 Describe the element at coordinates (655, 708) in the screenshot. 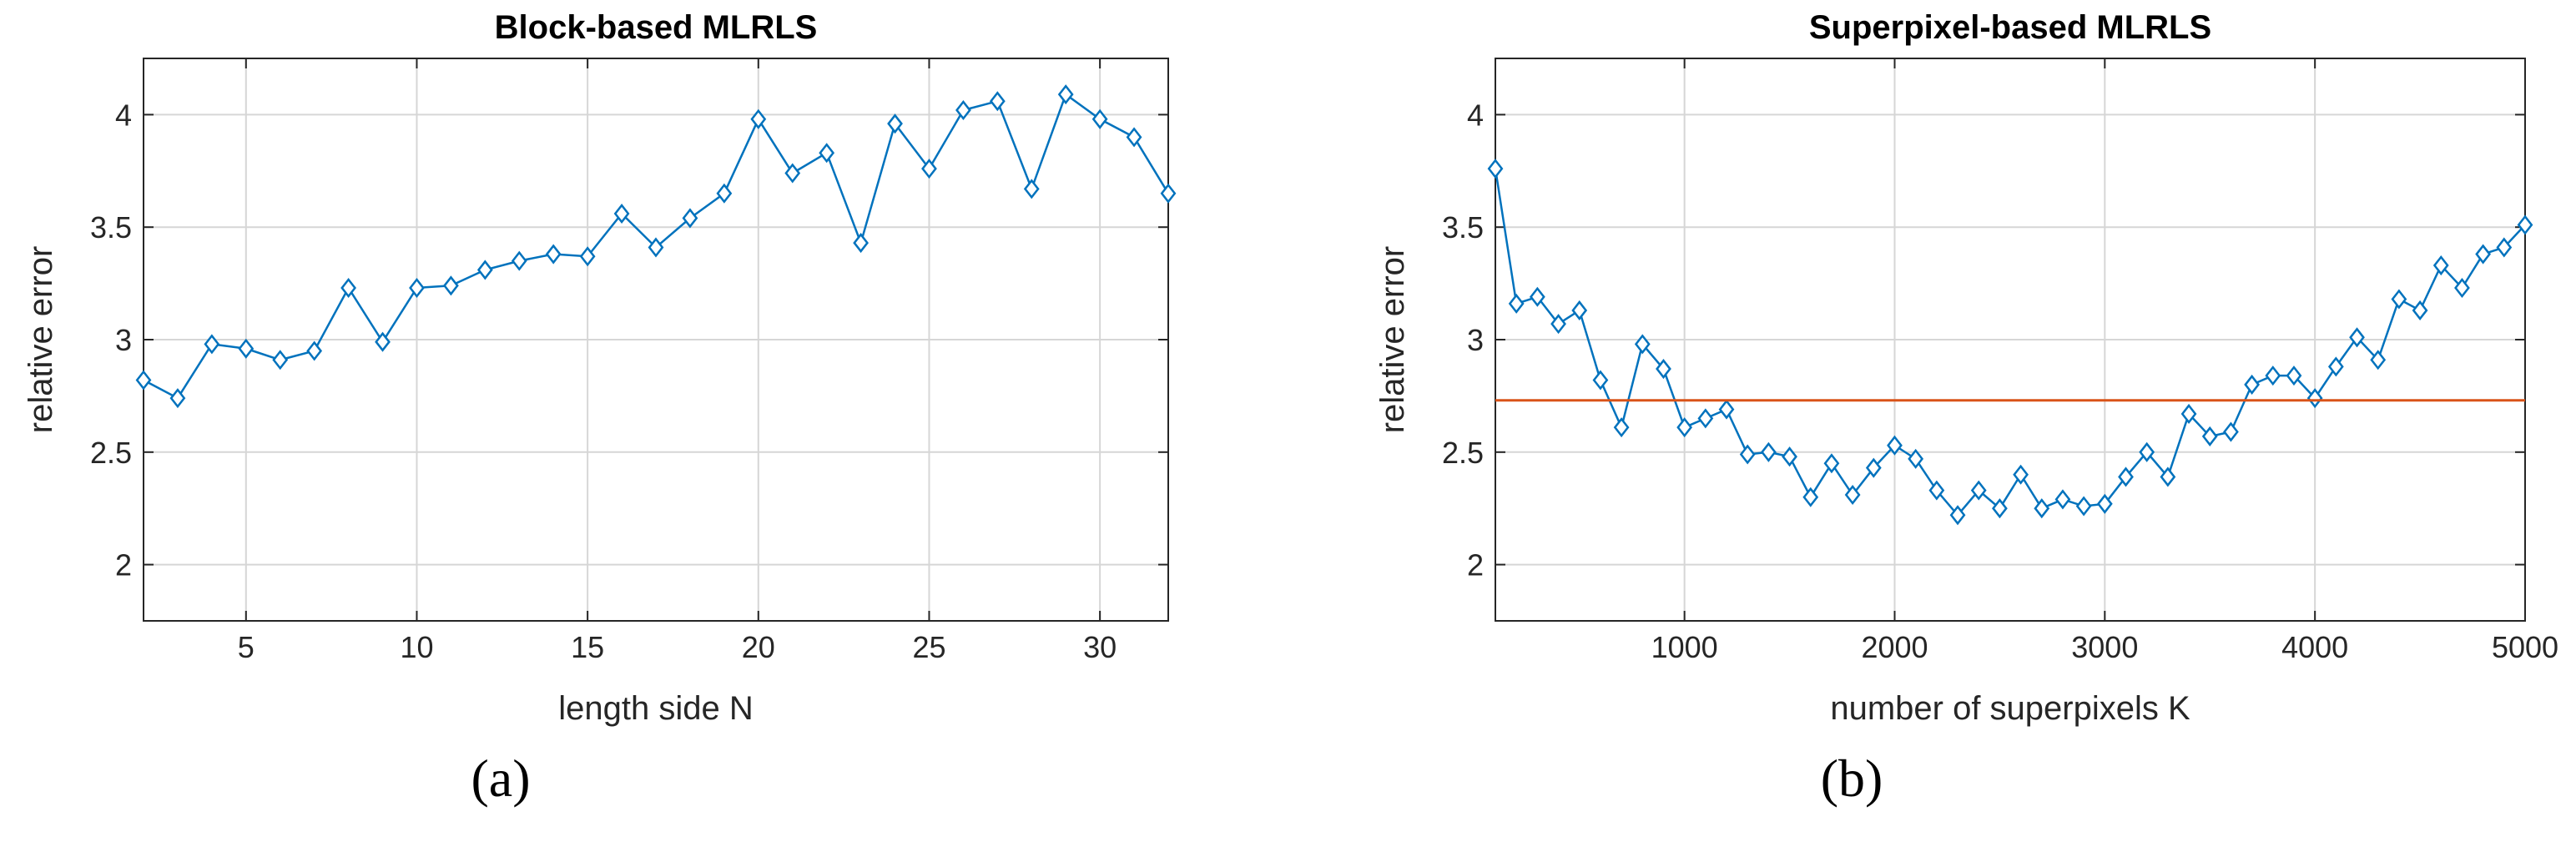

I see `x-axis-label: length side N` at that location.